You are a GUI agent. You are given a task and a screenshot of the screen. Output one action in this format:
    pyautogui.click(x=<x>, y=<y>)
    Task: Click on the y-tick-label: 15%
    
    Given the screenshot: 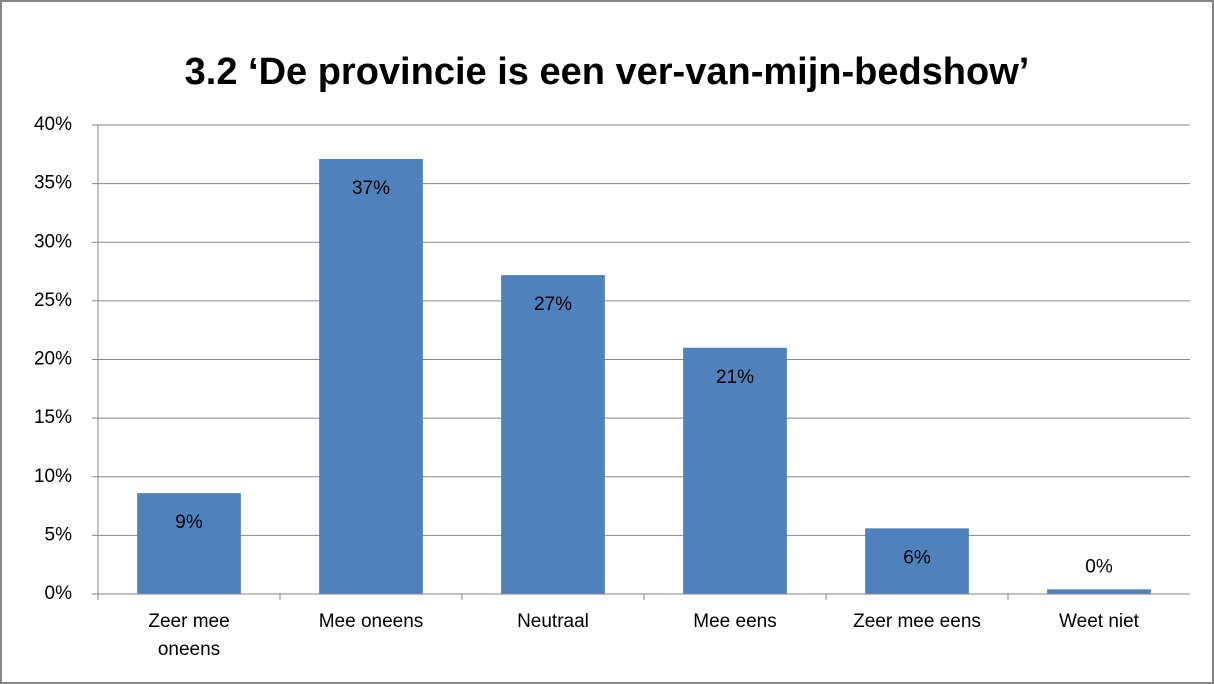 What is the action you would take?
    pyautogui.click(x=53, y=417)
    